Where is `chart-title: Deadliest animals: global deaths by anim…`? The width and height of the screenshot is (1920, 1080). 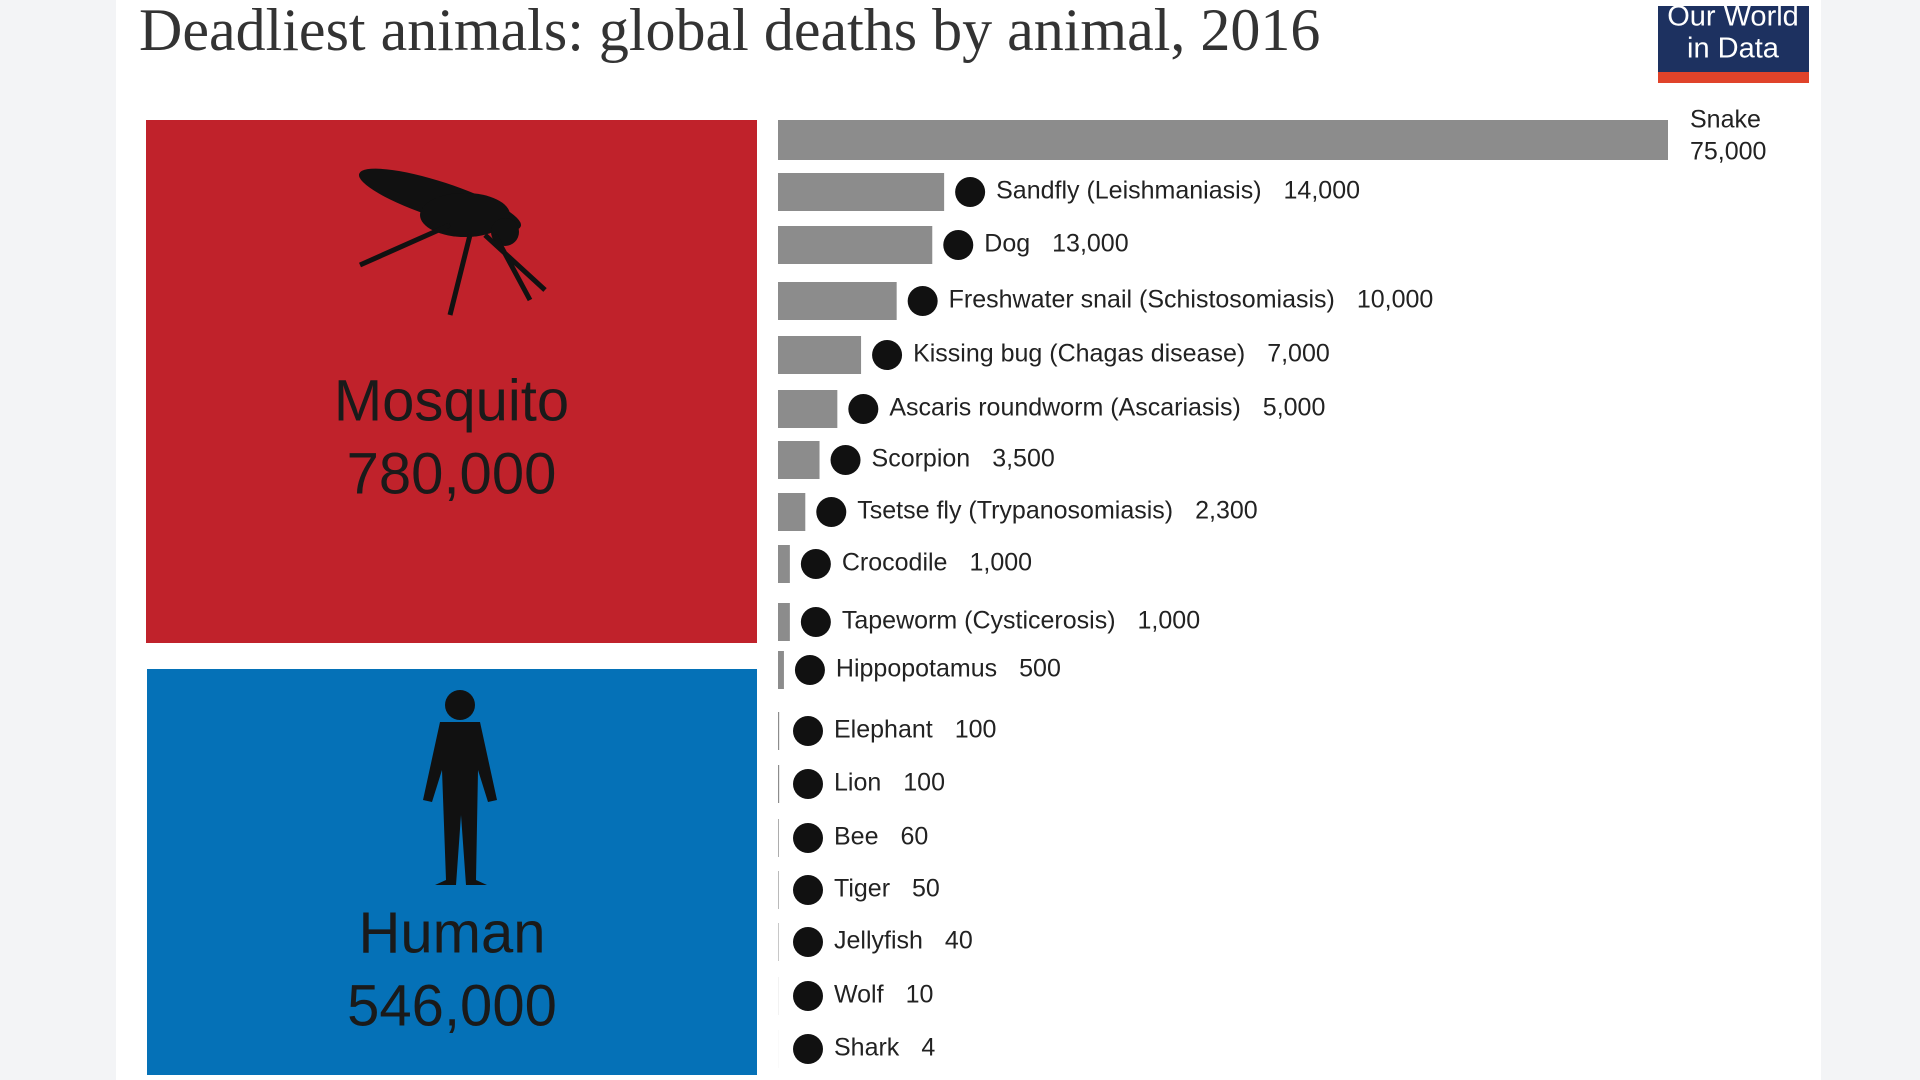
chart-title: Deadliest animals: global deaths by anim… is located at coordinates (729, 31).